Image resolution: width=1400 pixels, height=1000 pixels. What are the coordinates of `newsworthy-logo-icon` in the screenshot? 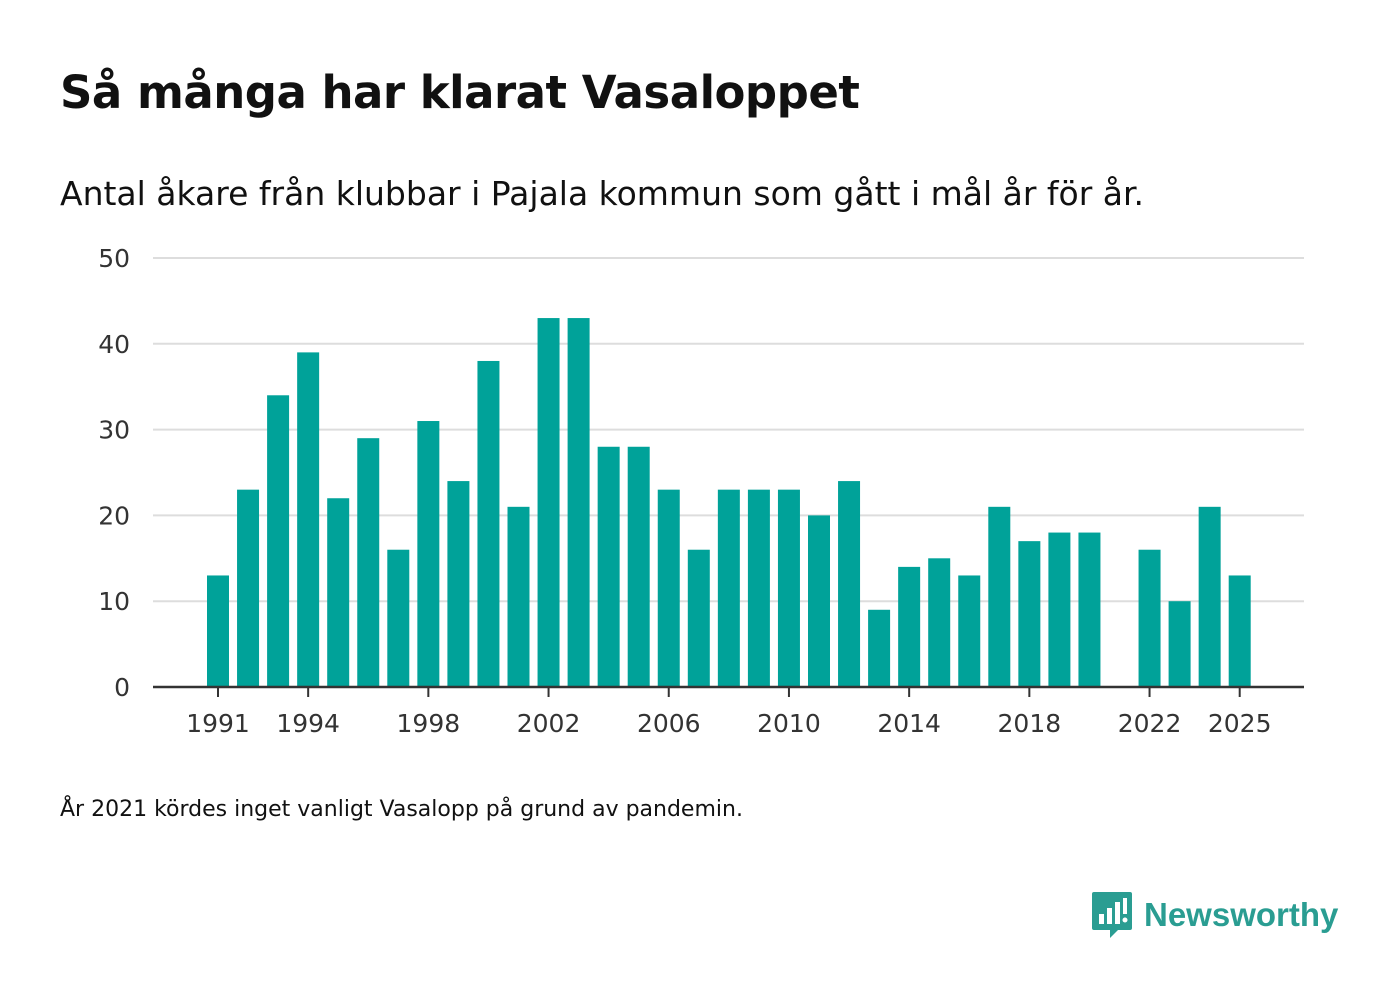 It's located at (1112, 915).